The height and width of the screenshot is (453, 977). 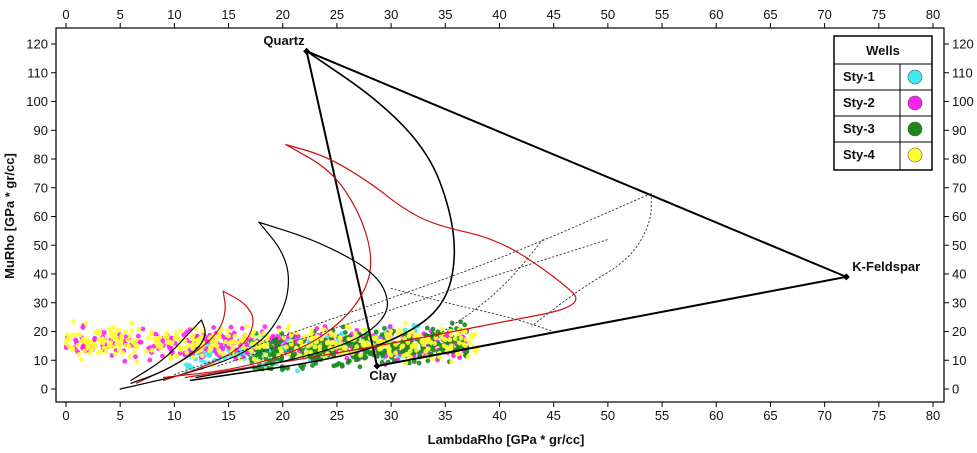 I want to click on legend-entry: Sty-2, so click(x=883, y=103).